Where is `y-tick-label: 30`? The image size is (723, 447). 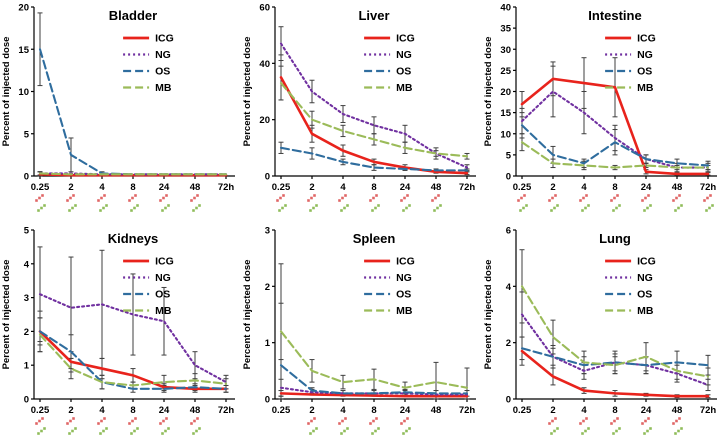
y-tick-label: 30 is located at coordinates (505, 50).